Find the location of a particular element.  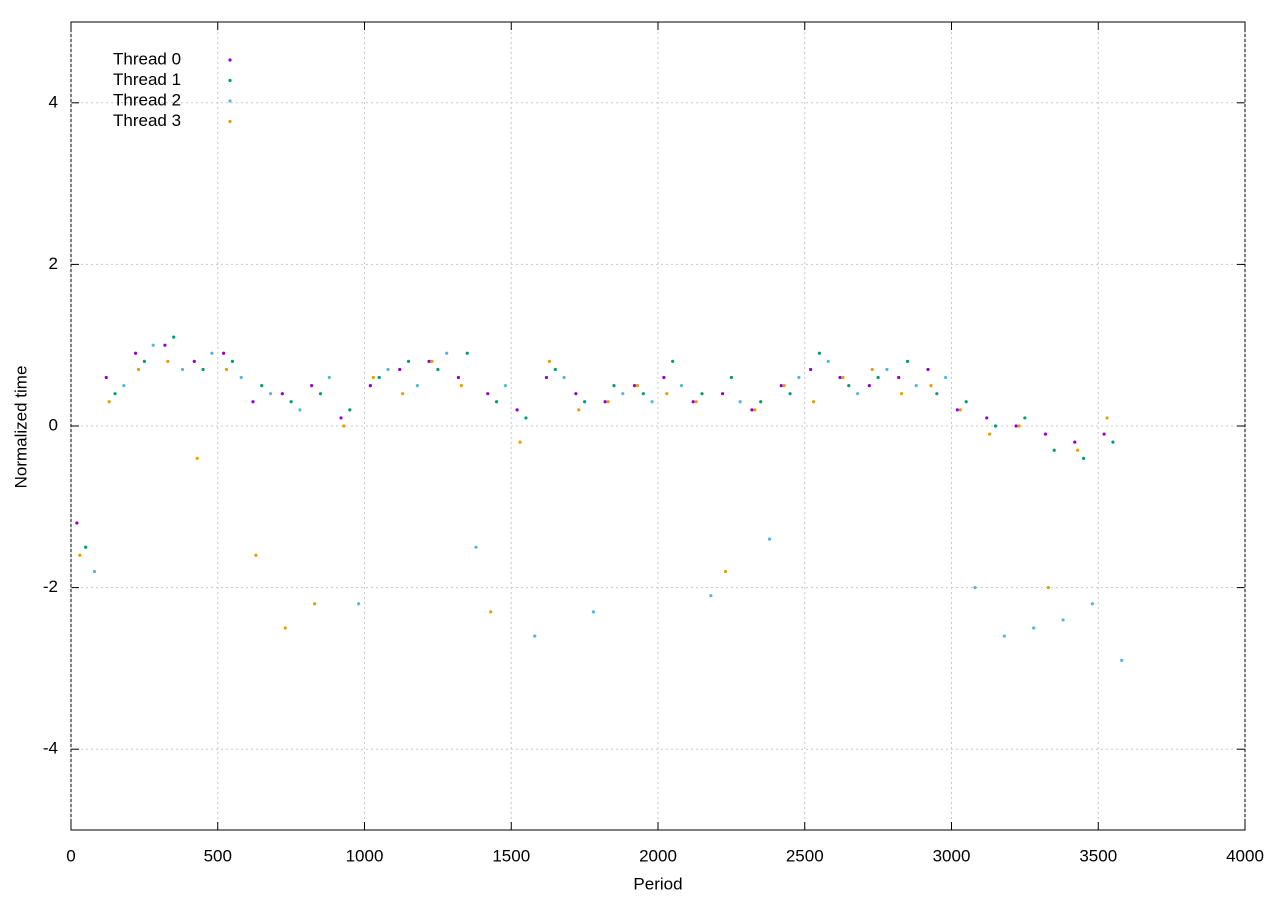

x-tick-label: 2000 is located at coordinates (658, 855).